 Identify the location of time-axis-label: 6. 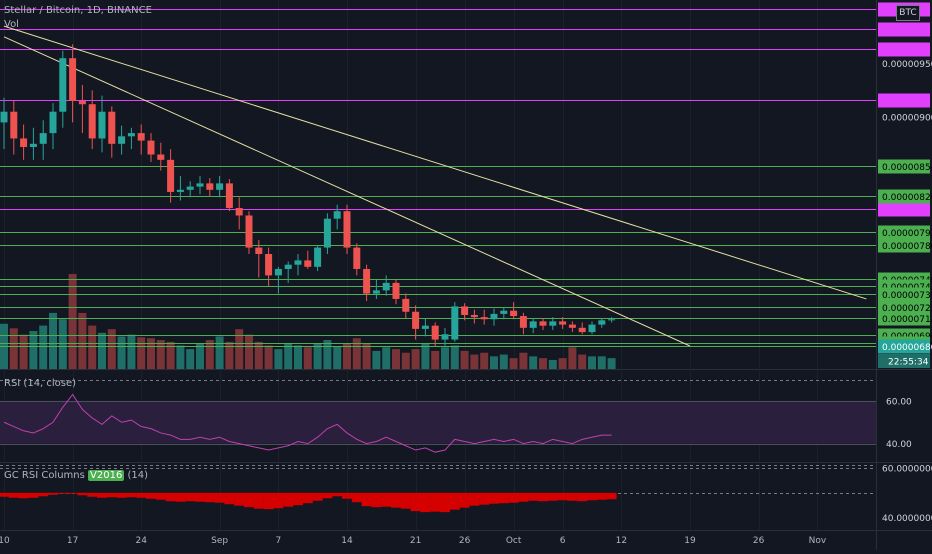
(563, 541).